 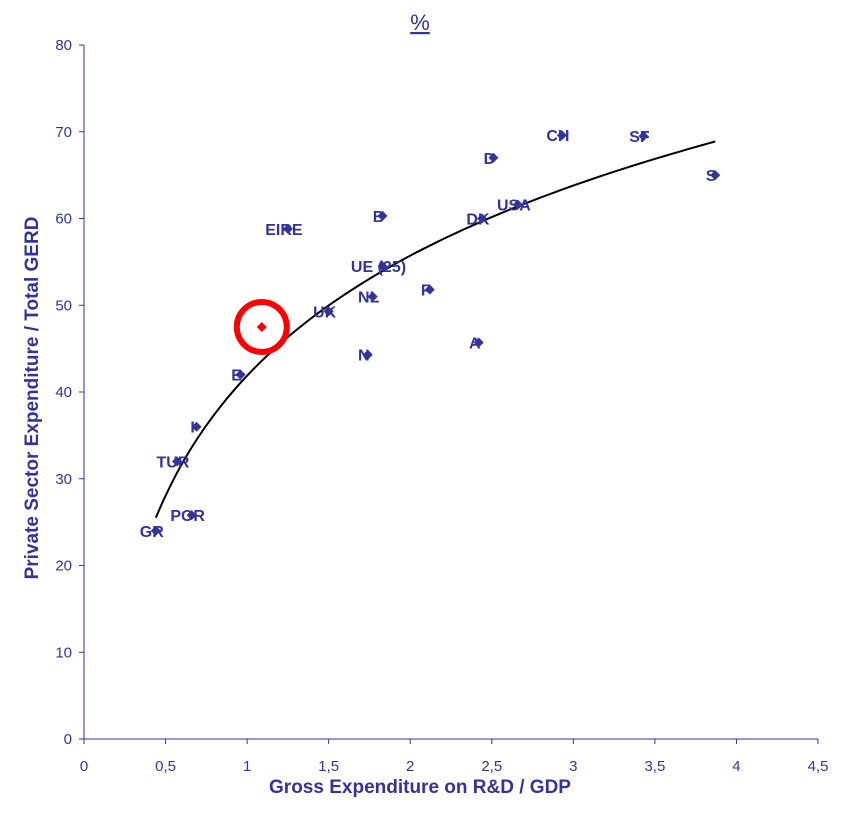 What do you see at coordinates (284, 230) in the screenshot?
I see `point-label: EIRE` at bounding box center [284, 230].